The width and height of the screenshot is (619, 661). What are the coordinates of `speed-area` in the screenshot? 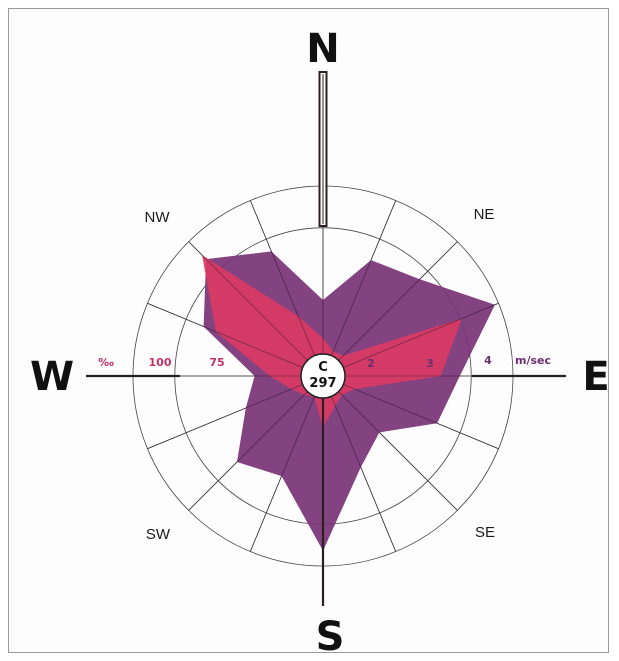 It's located at (332, 341).